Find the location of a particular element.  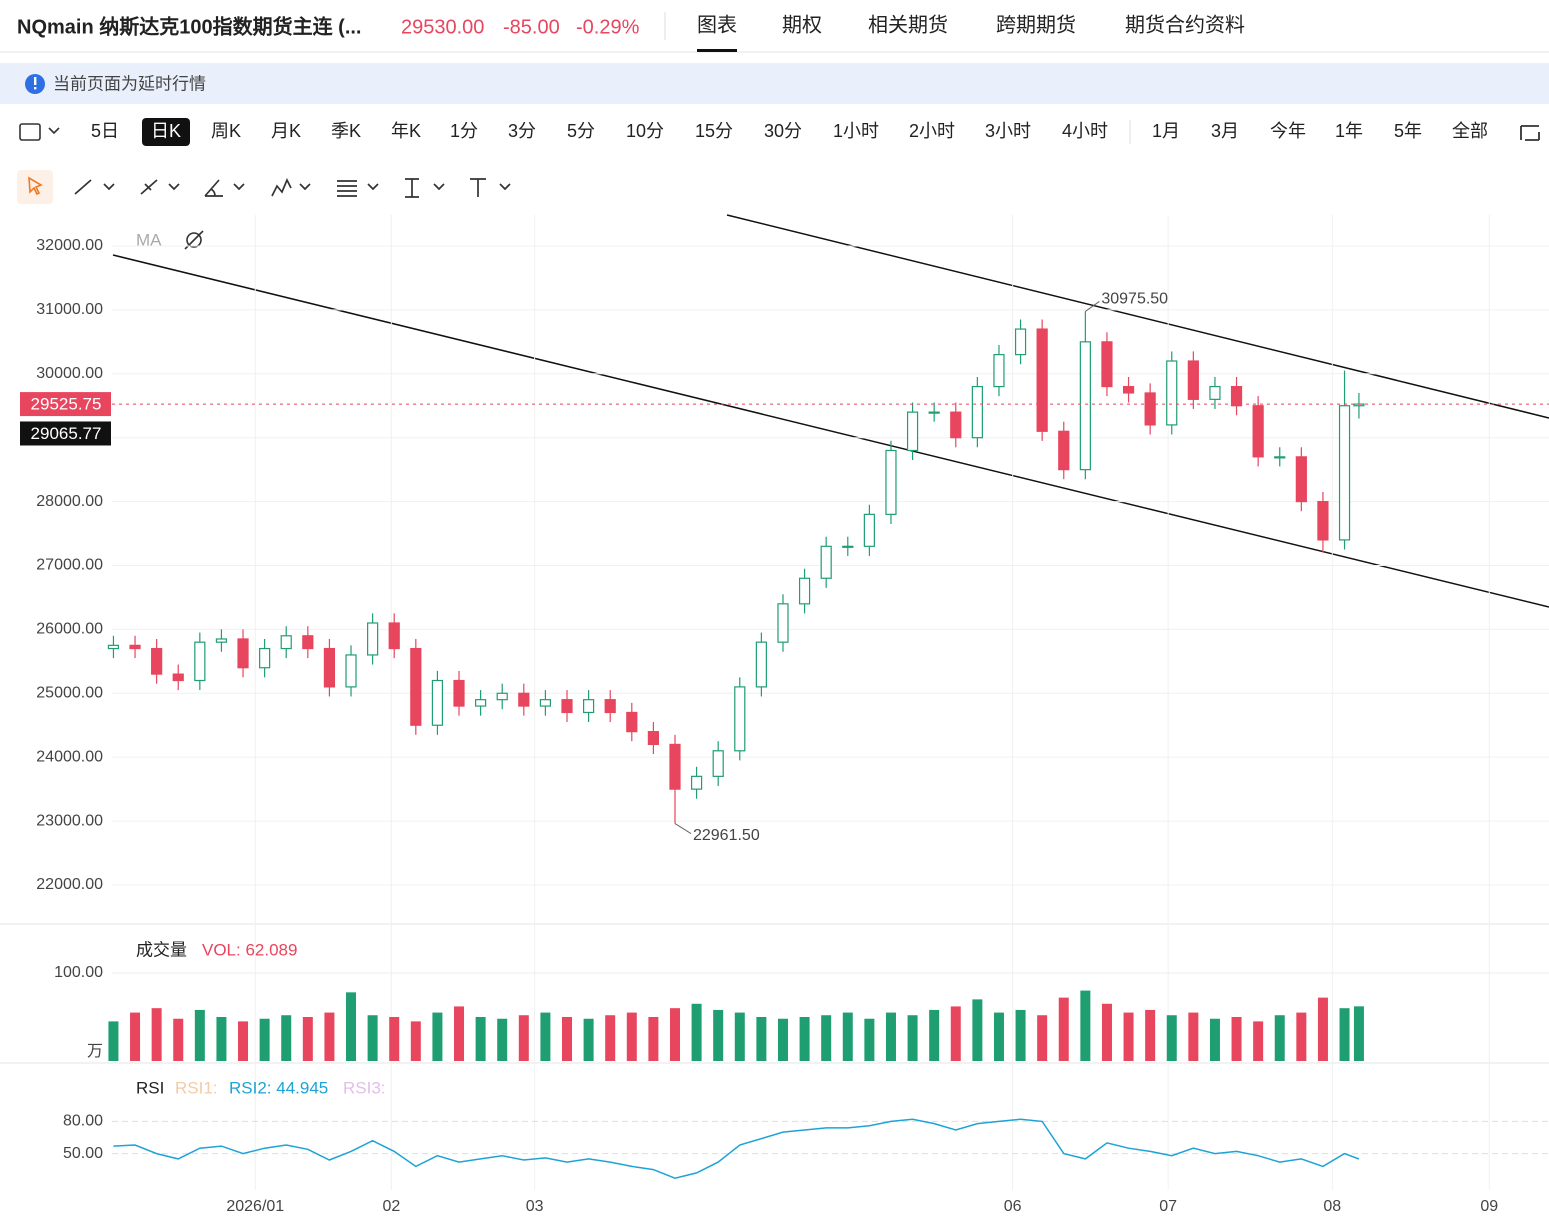

cursor-price-label: 29065.77 is located at coordinates (66, 433).